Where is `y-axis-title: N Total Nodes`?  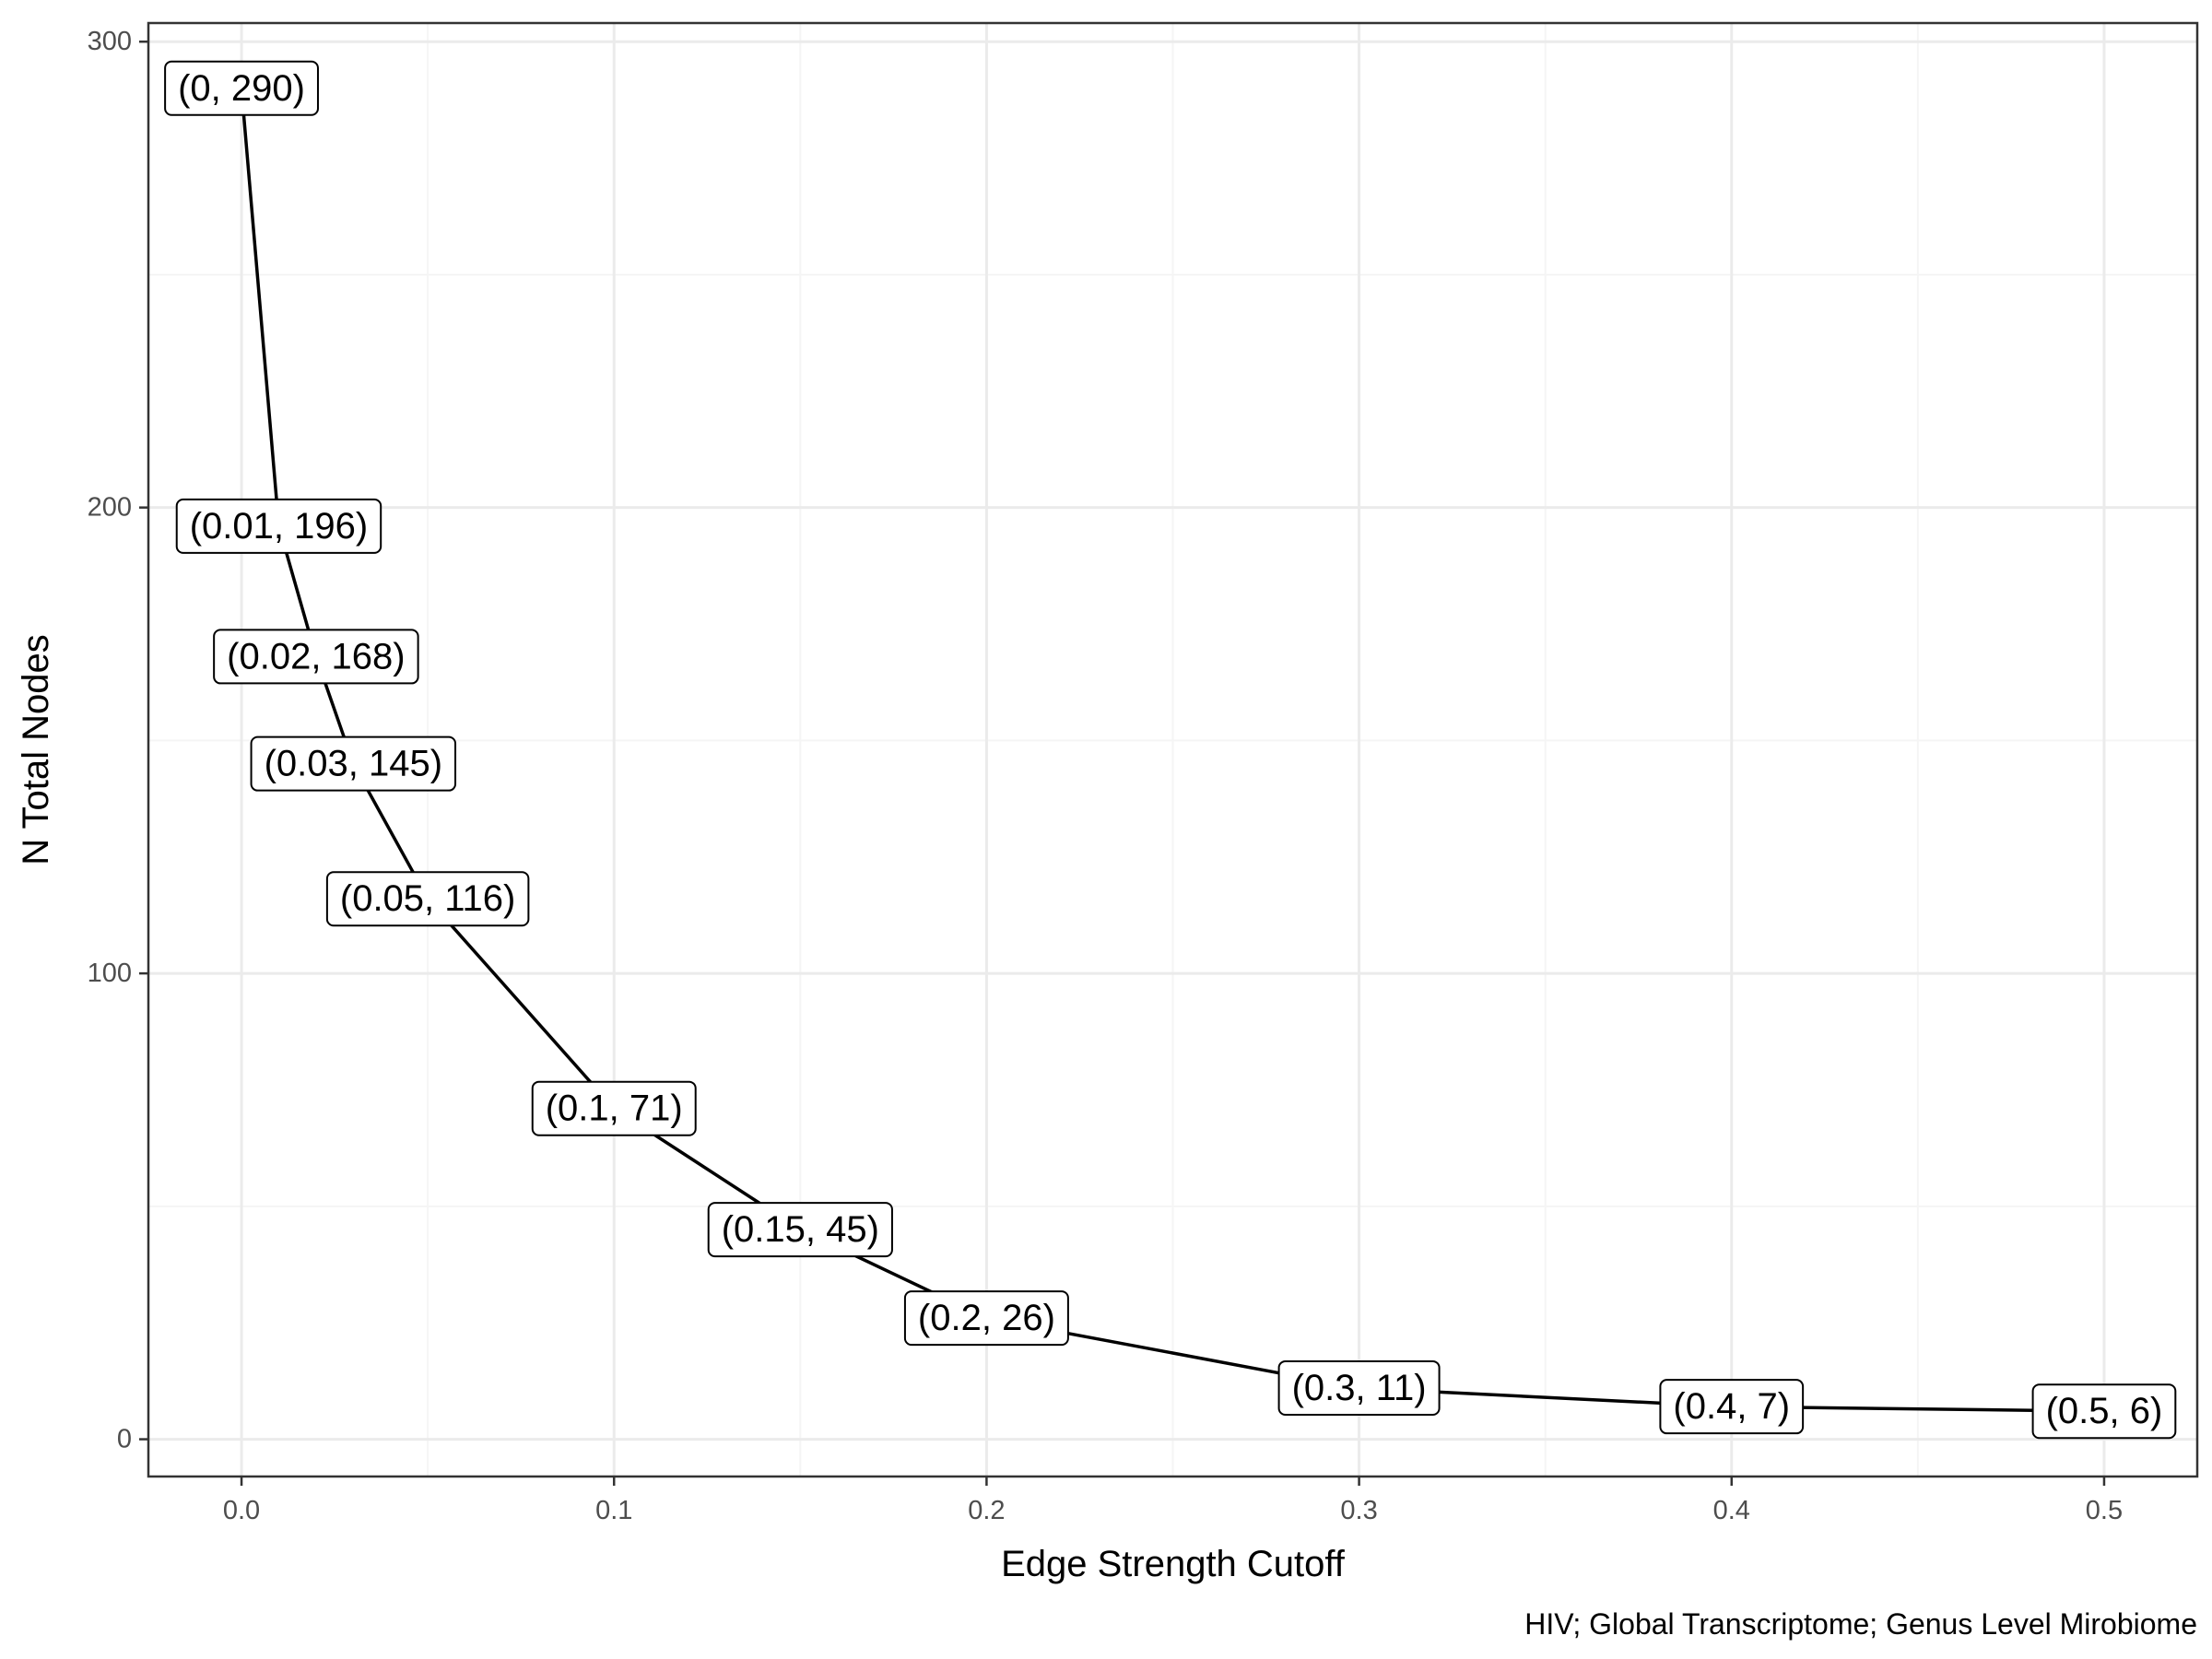
y-axis-title: N Total Nodes is located at coordinates (36, 749).